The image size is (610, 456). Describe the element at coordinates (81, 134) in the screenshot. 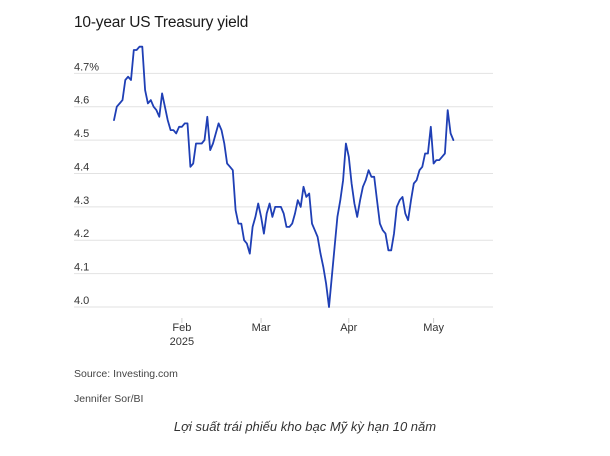

I see `y-tick-label: 4.5` at that location.